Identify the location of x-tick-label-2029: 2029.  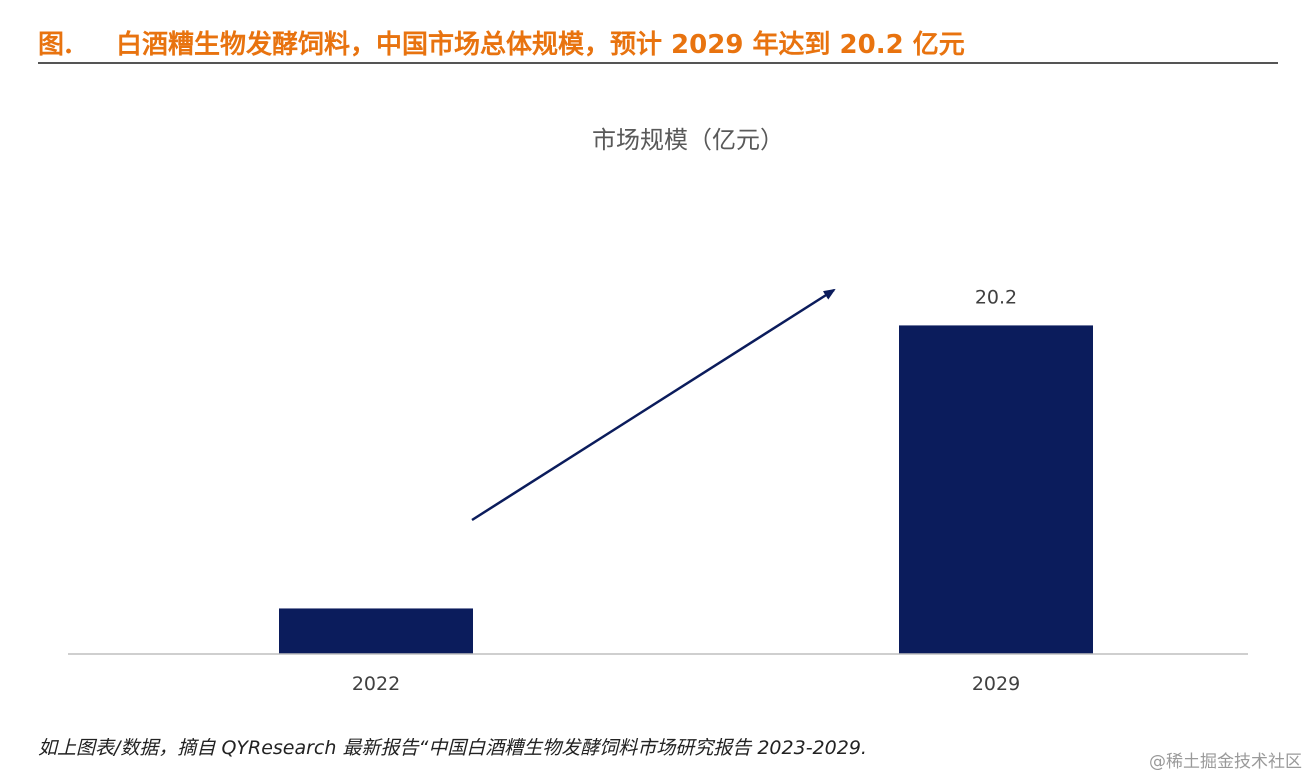
(996, 684).